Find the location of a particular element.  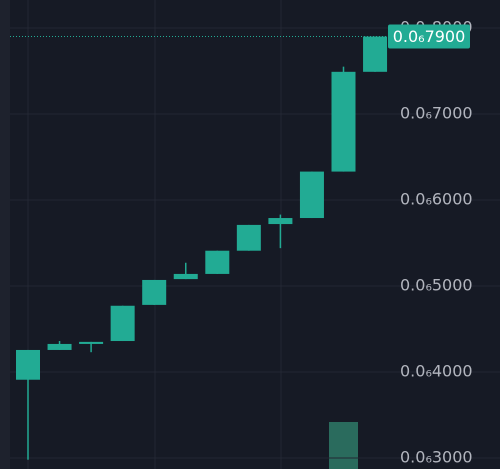

y-tick-label: 0.0₆7000 is located at coordinates (436, 112).